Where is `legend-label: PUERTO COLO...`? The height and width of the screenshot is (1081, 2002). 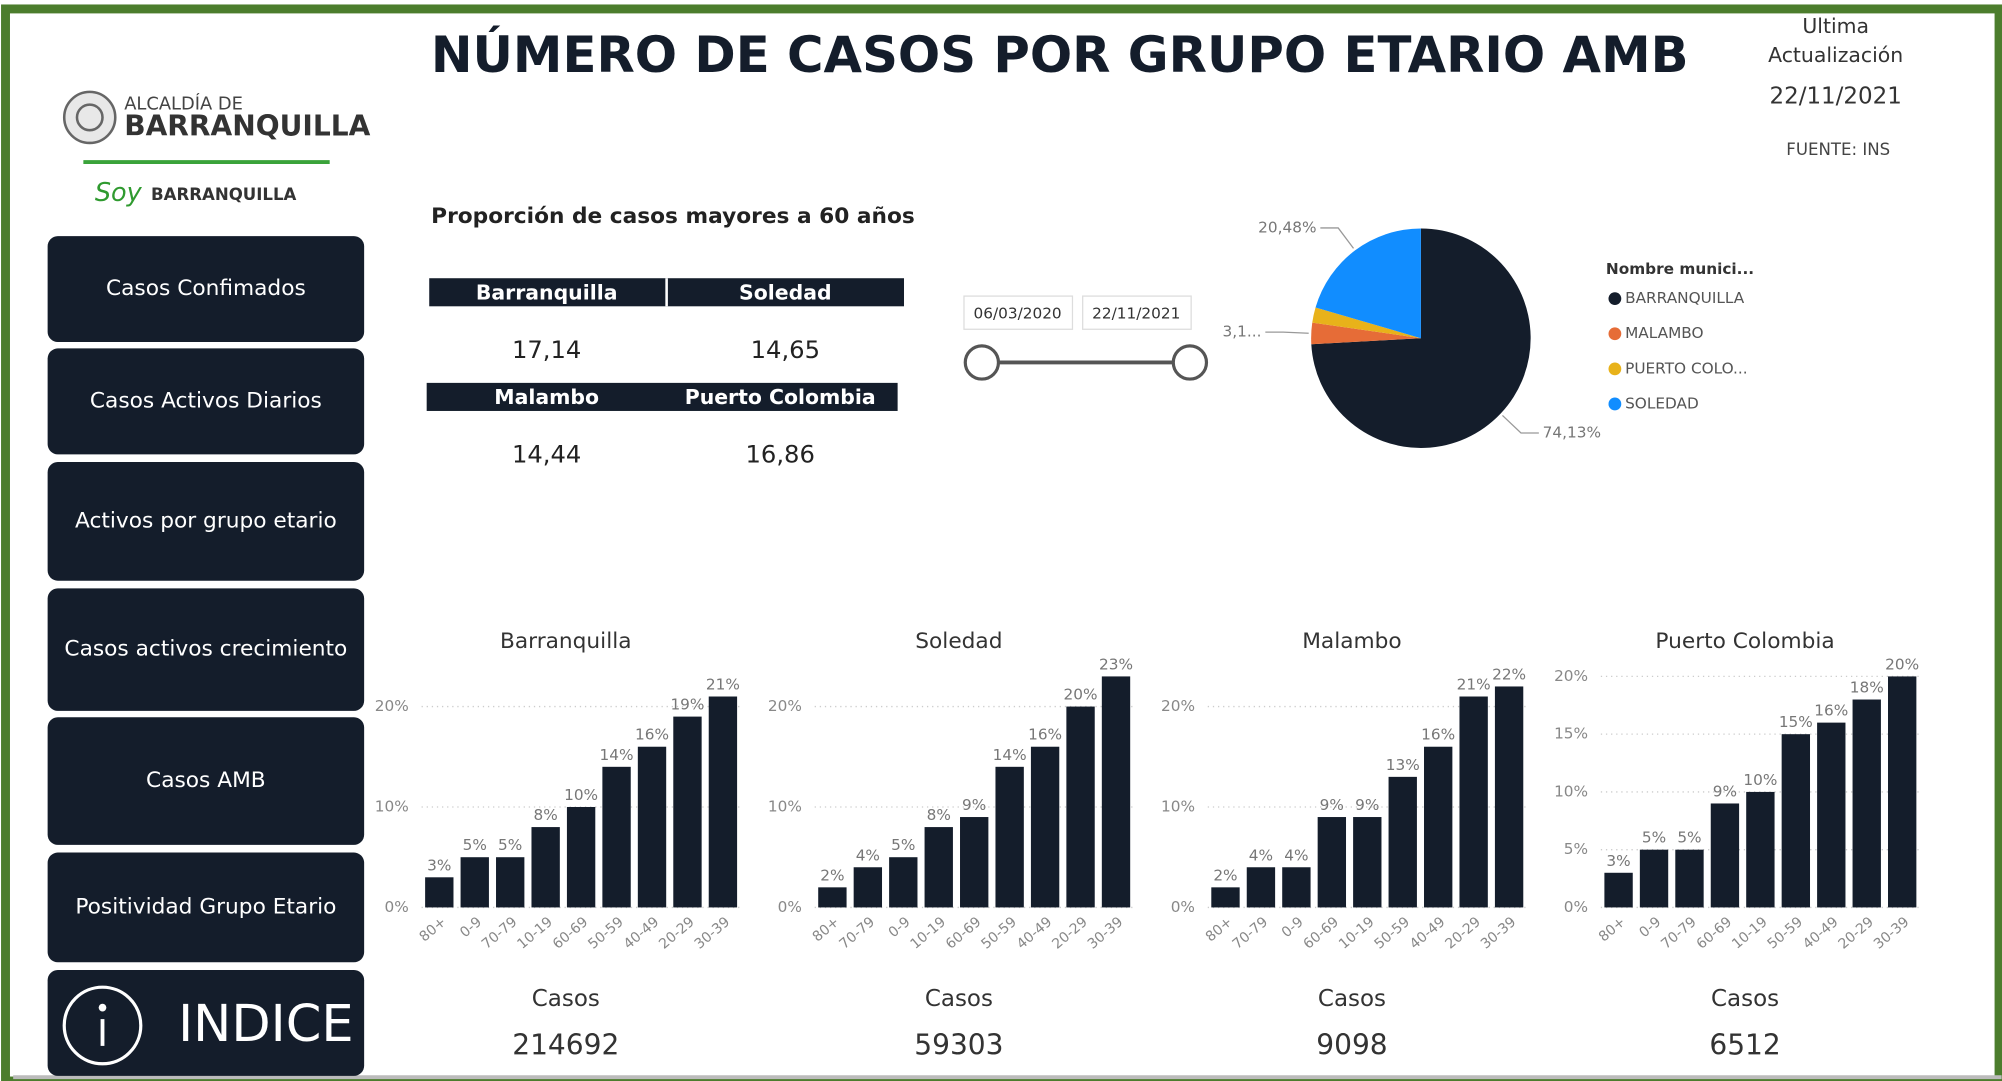
legend-label: PUERTO COLO... is located at coordinates (1686, 368).